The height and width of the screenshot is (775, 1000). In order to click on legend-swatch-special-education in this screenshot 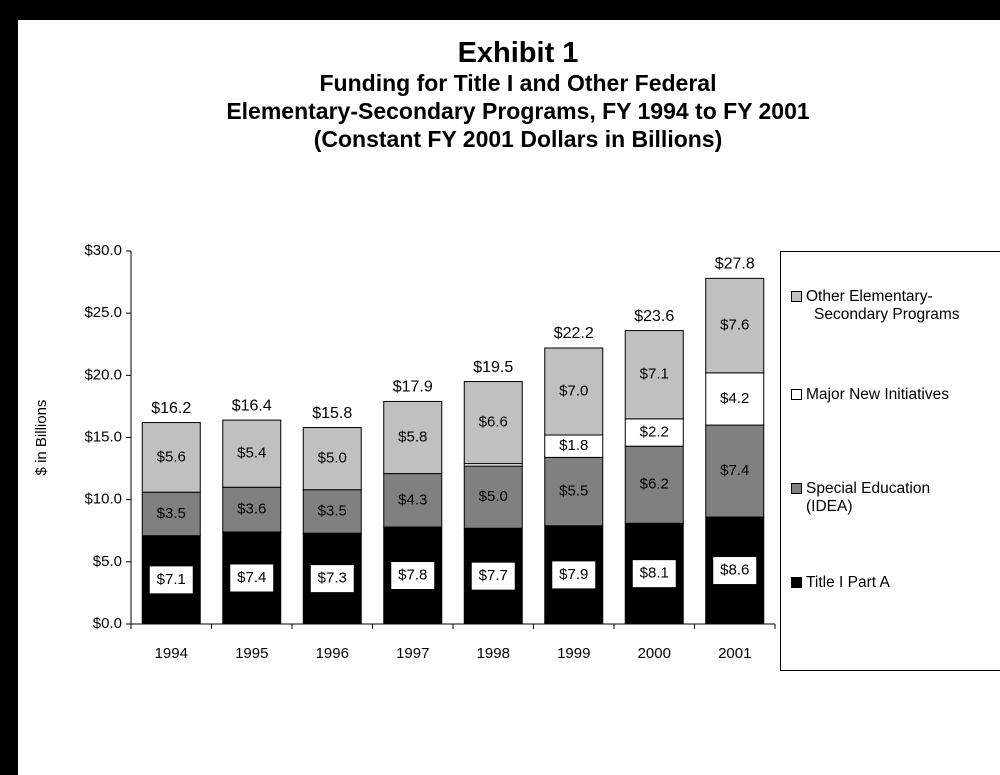, I will do `click(796, 488)`.